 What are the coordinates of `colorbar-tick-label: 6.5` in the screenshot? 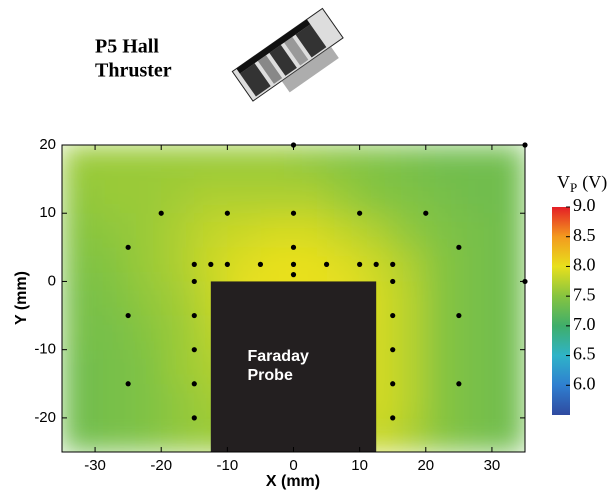 It's located at (584, 354).